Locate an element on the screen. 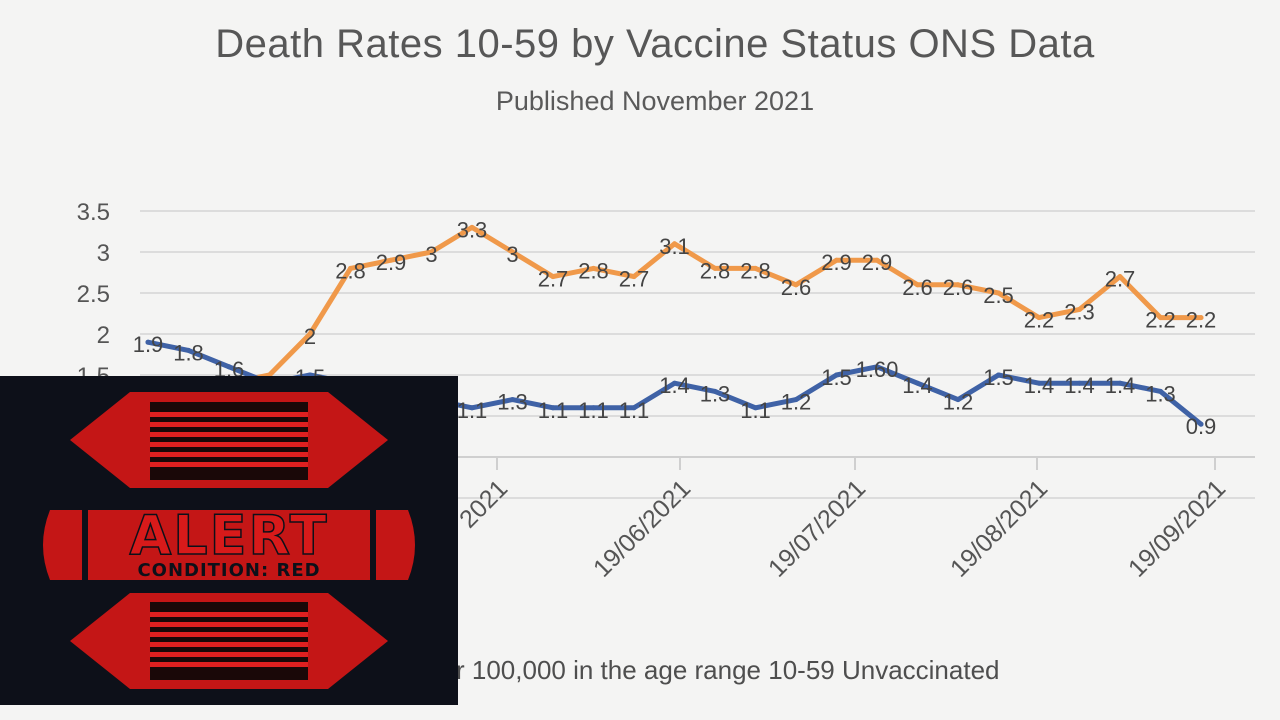 The image size is (1280, 720). y-tick-label: 3.5 is located at coordinates (93, 212).